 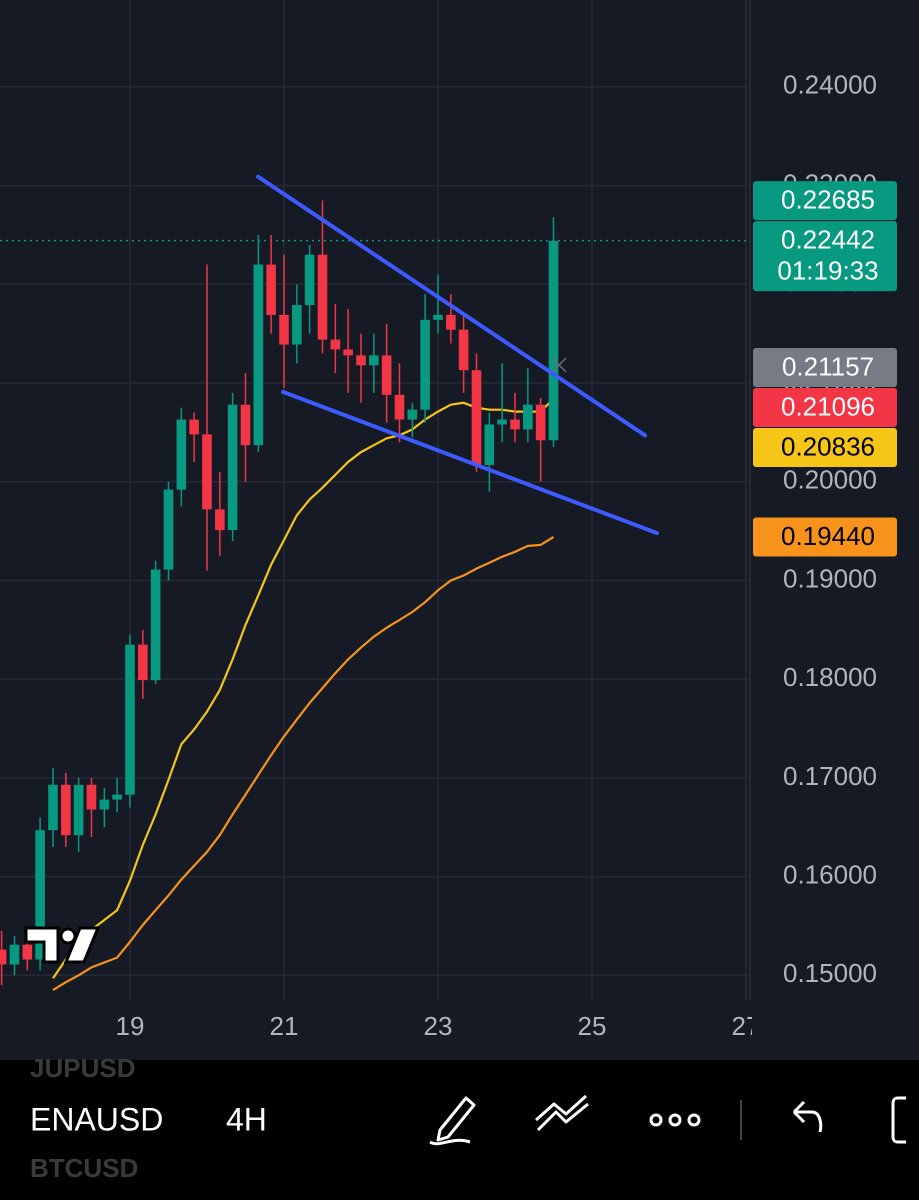 What do you see at coordinates (675, 1120) in the screenshot?
I see `more-button` at bounding box center [675, 1120].